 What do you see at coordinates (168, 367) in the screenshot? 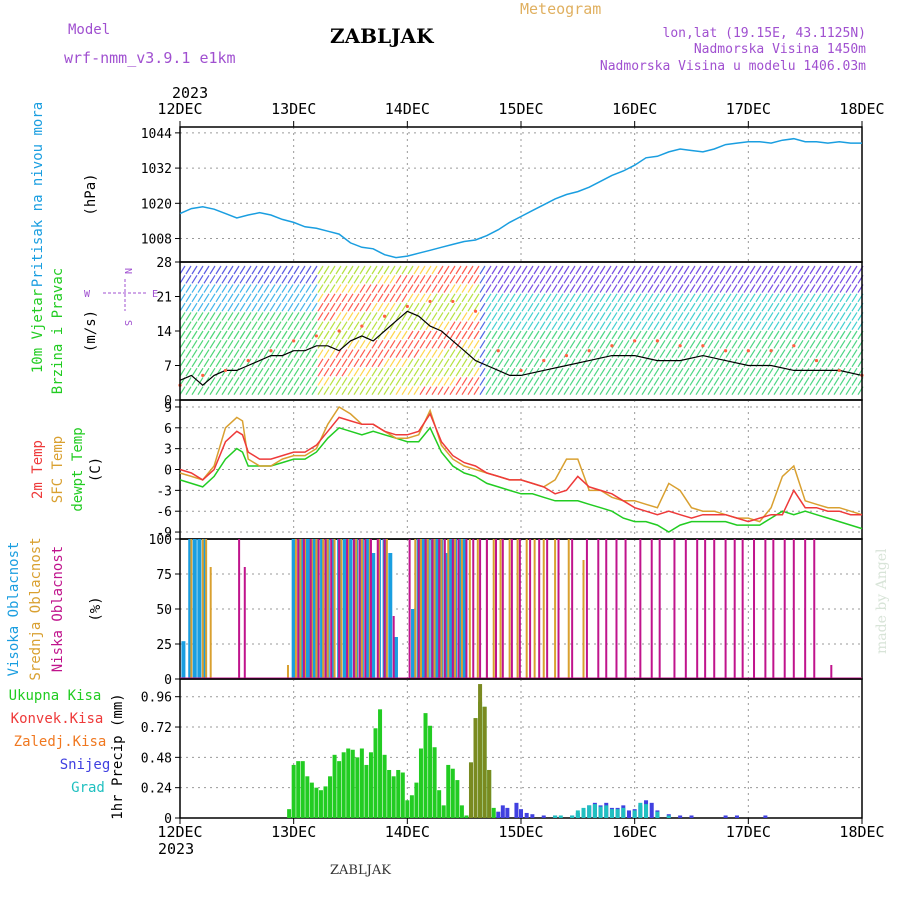
I see `wind-ytick-label: 7` at bounding box center [168, 367].